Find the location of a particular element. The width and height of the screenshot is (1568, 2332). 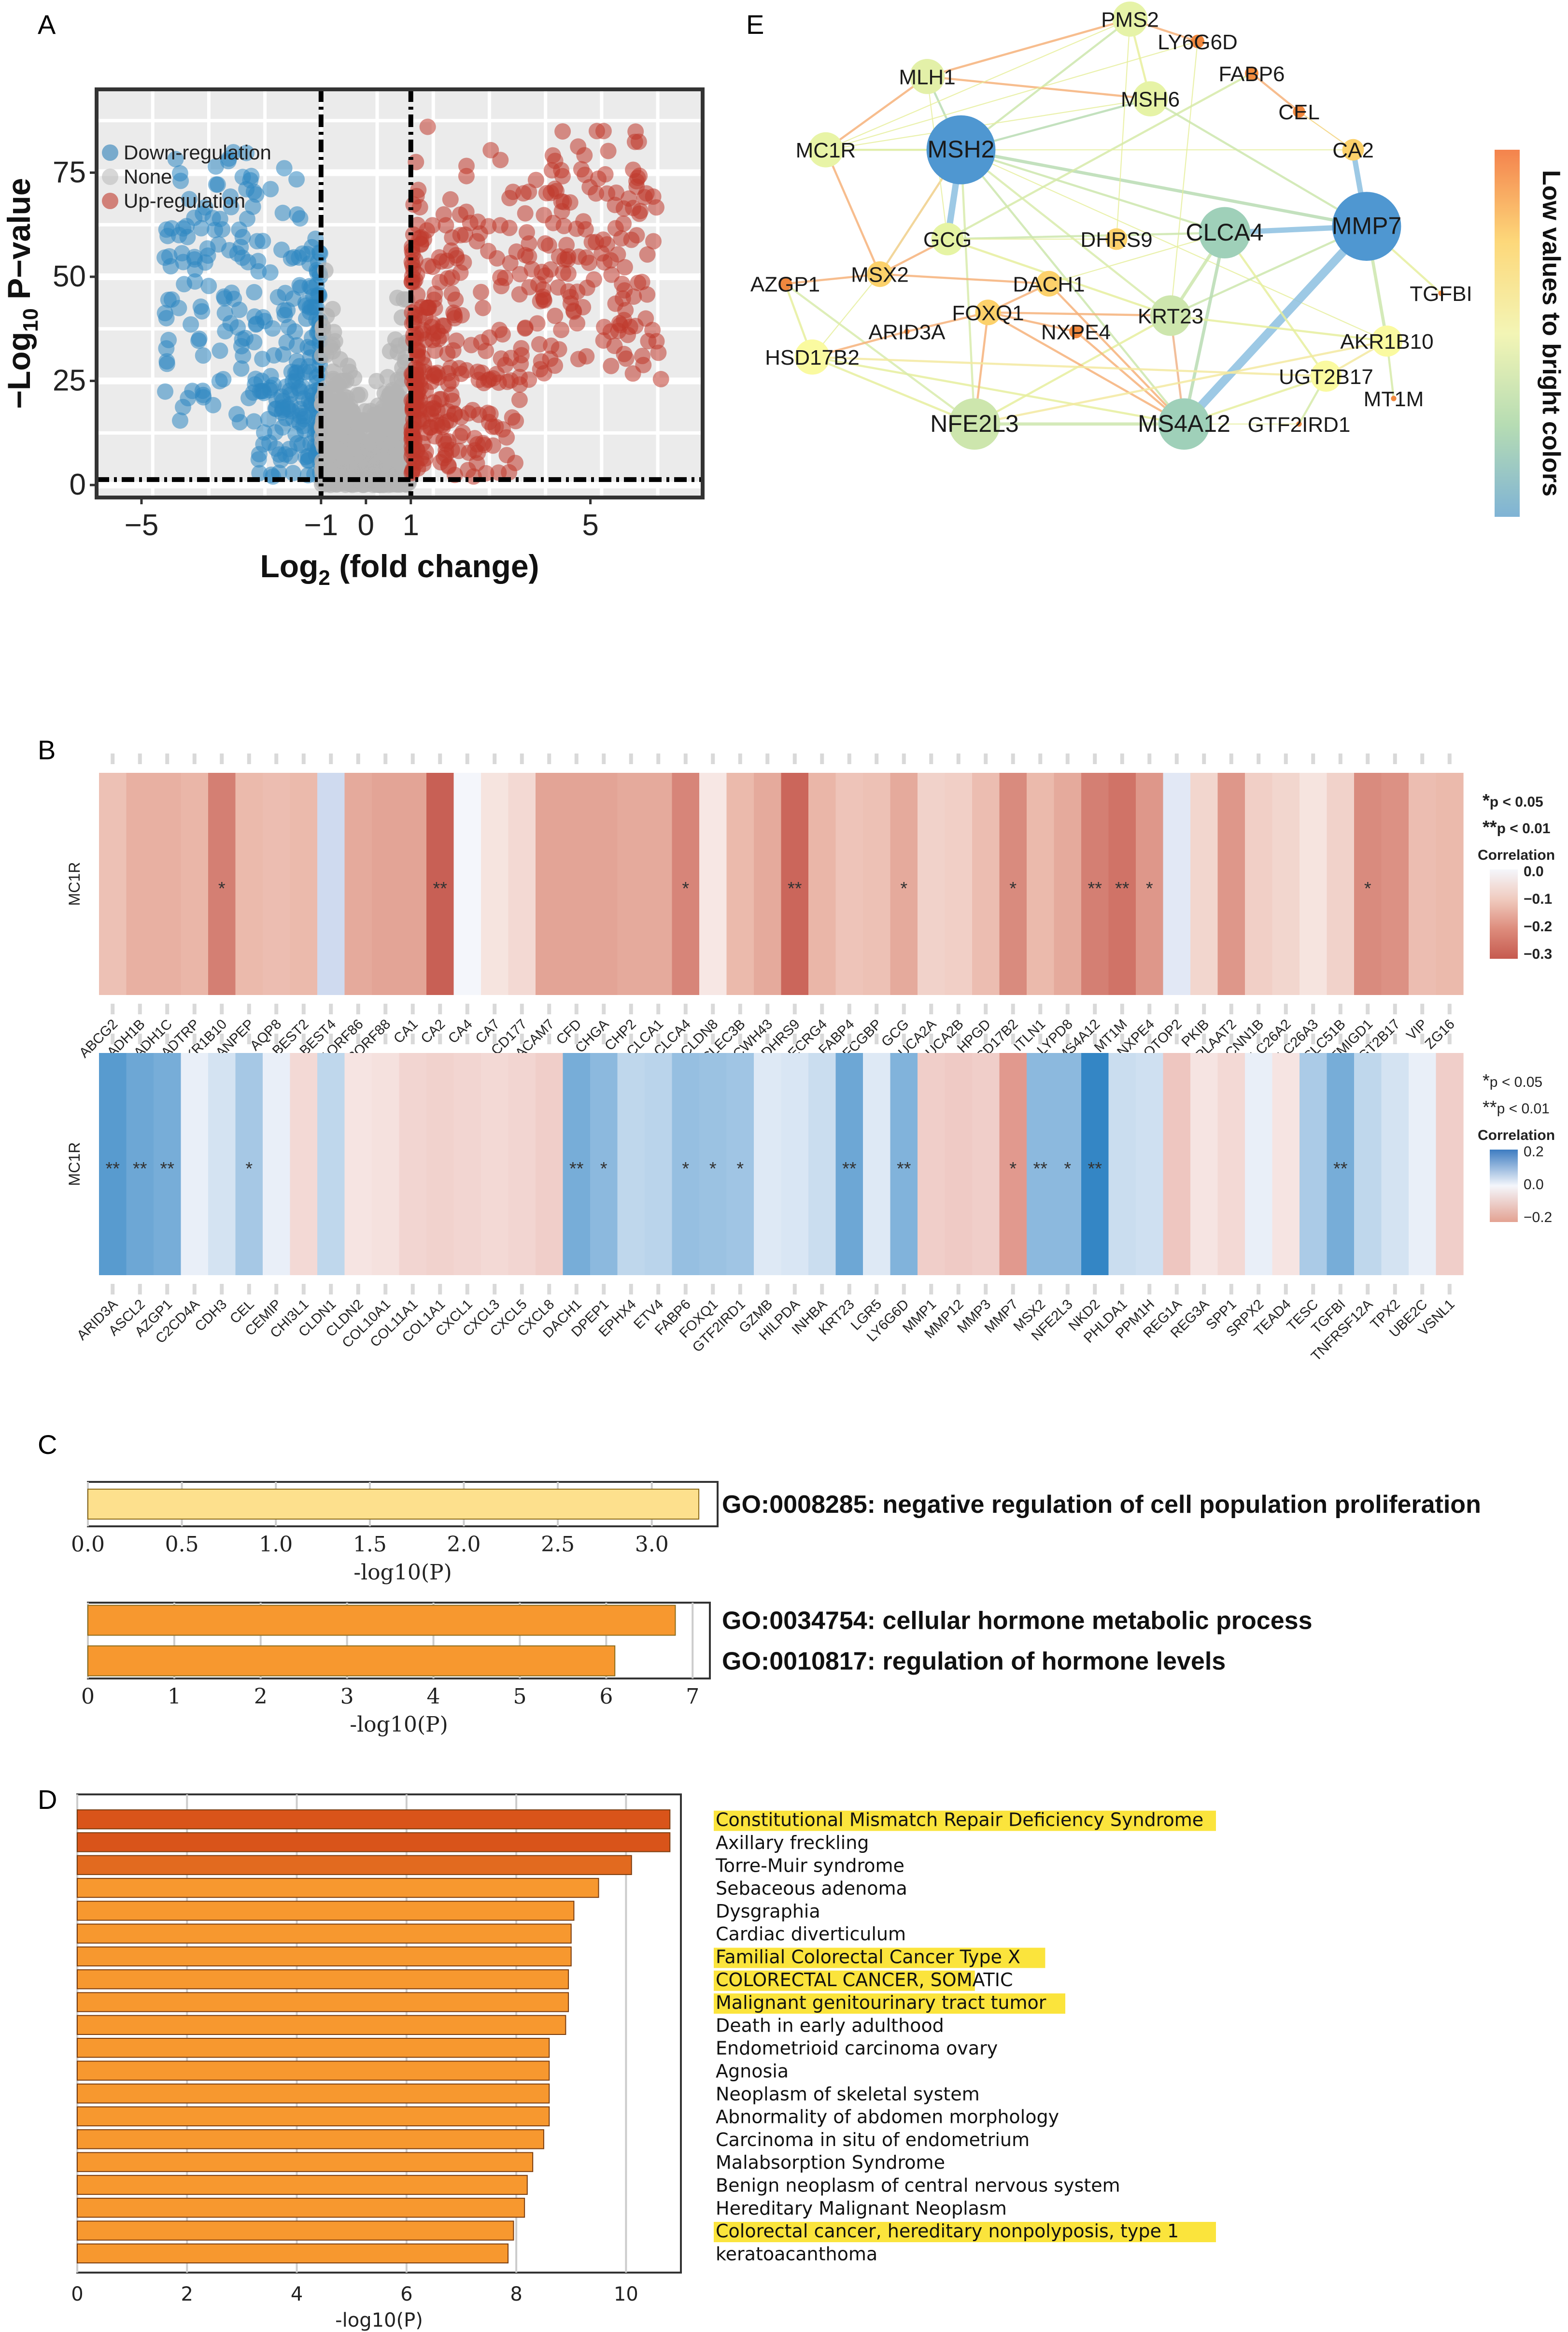

network-node-label: AKR1B10 is located at coordinates (1386, 342).